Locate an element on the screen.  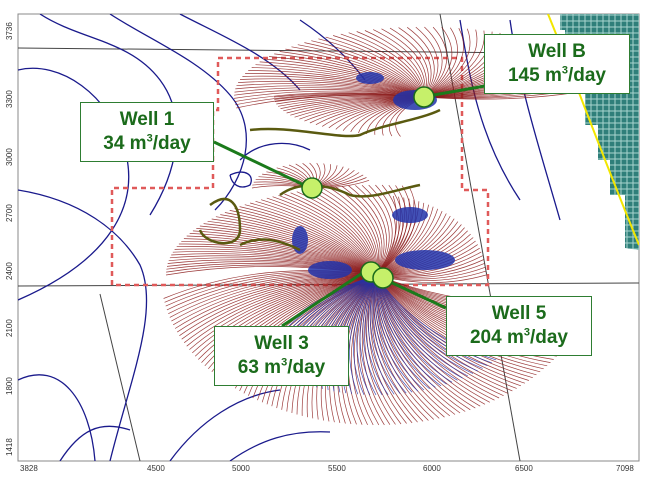
well-b-marker is located at coordinates (424, 97).